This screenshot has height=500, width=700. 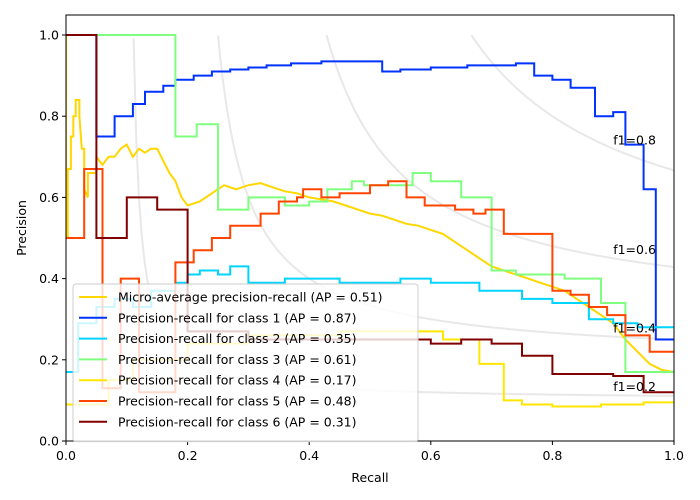 I want to click on y-tick-label: 1.0, so click(x=49, y=35).